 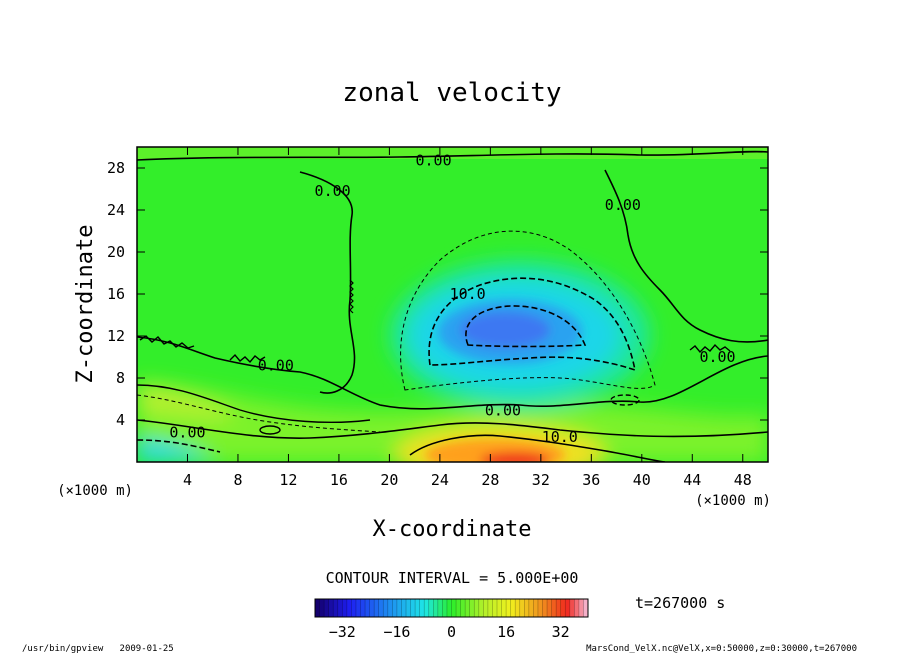 I want to click on negative-contour-left-b, so click(x=179, y=446).